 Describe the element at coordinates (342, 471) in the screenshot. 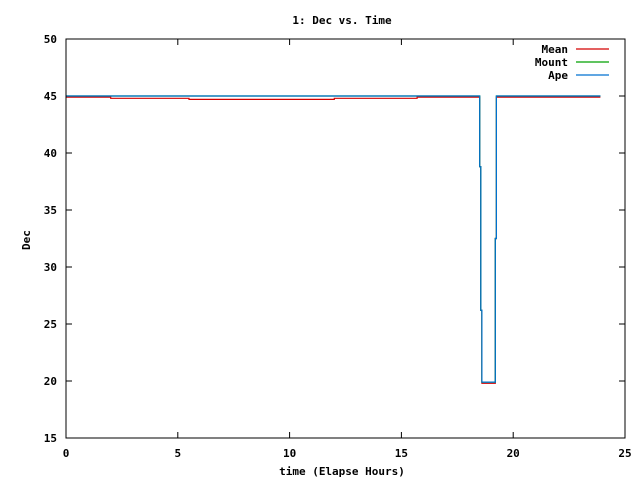

I see `x-axis-label: time (Elapse Hours)` at that location.